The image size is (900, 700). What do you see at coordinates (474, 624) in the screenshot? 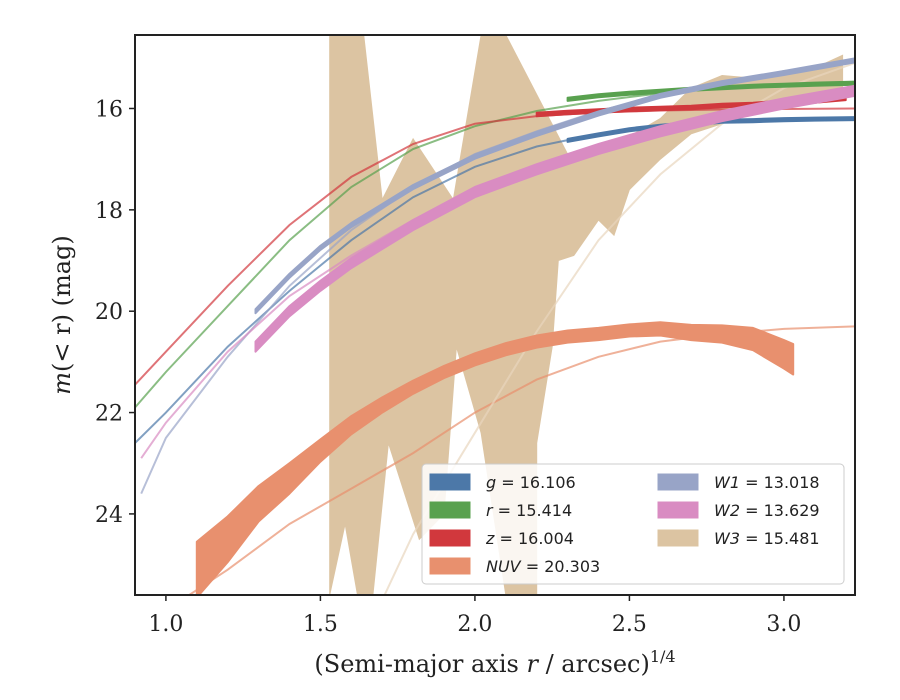
I see `x-tick-label: 2.0` at bounding box center [474, 624].